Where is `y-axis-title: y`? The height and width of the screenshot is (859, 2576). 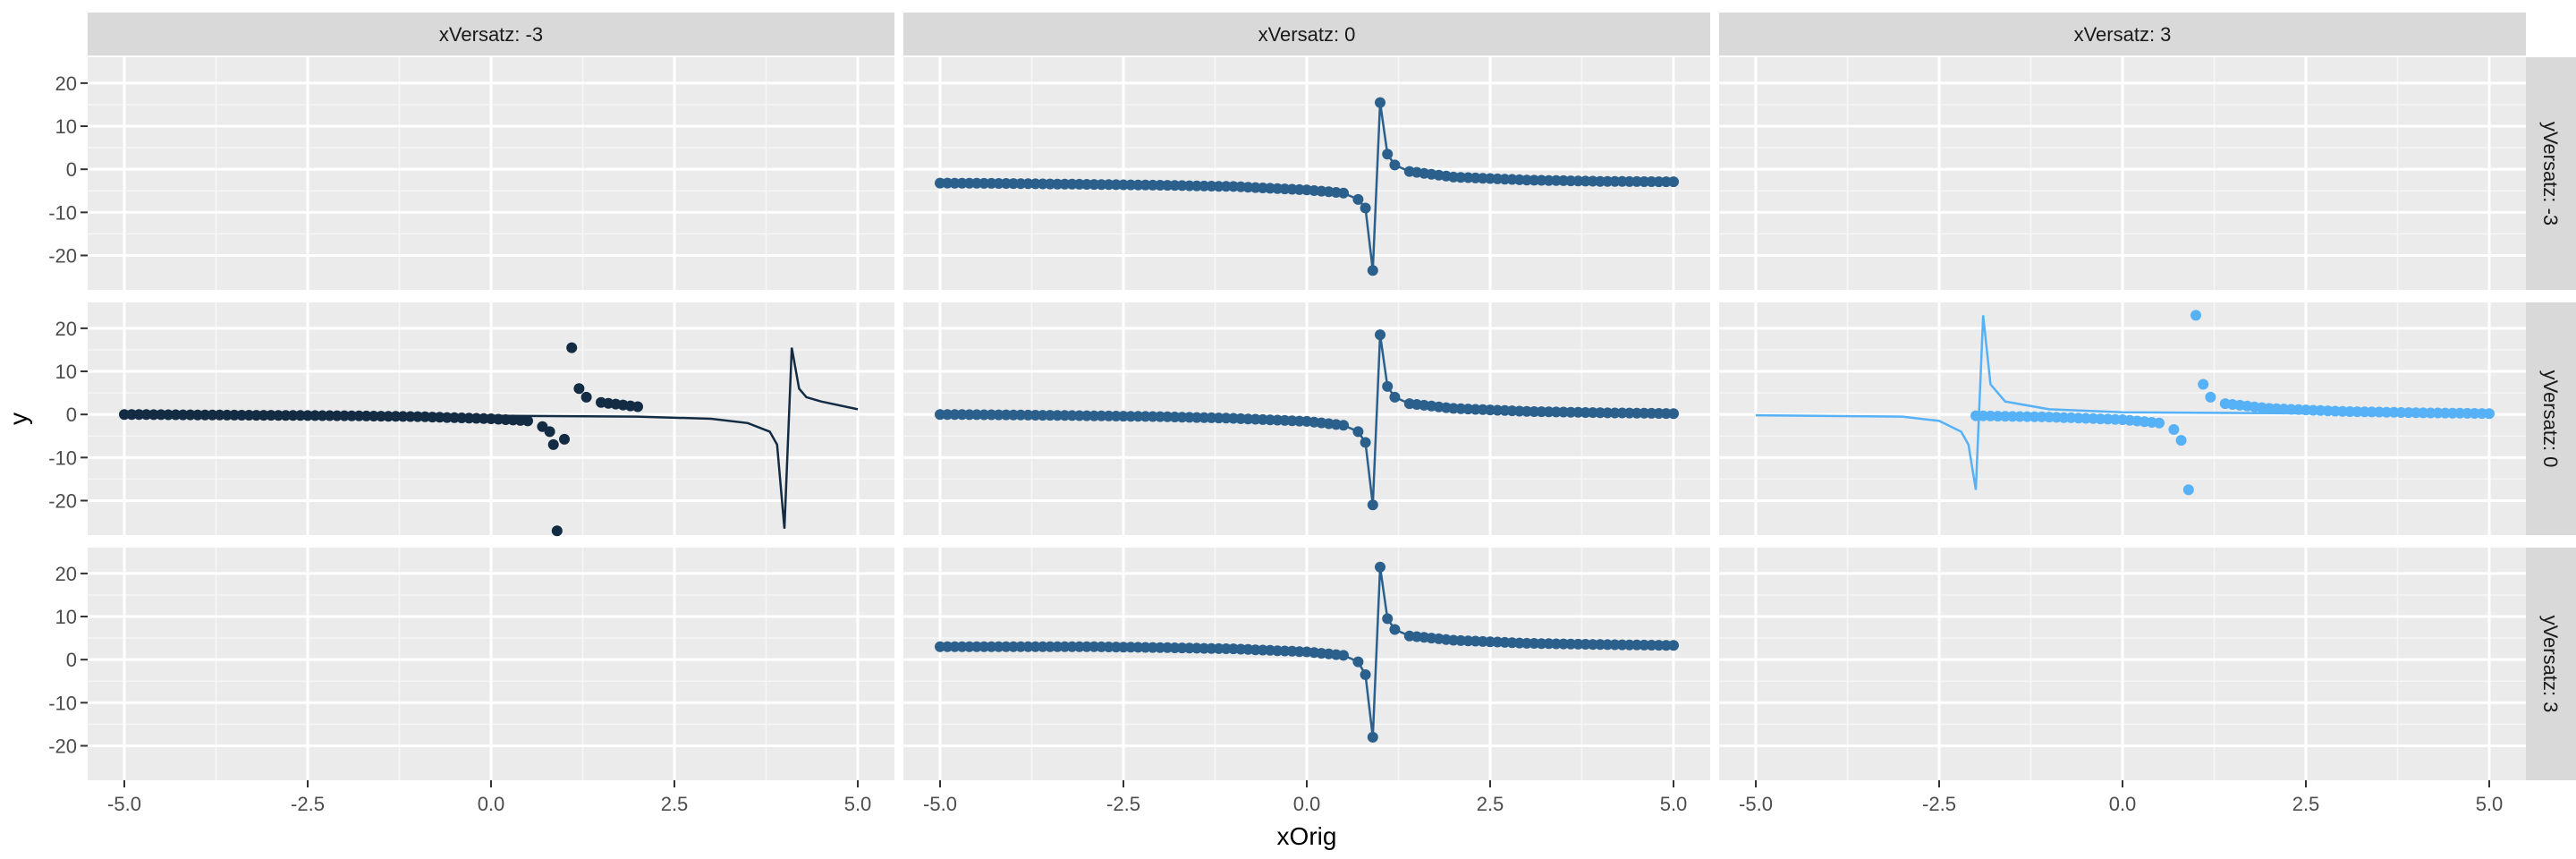 y-axis-title: y is located at coordinates (18, 418).